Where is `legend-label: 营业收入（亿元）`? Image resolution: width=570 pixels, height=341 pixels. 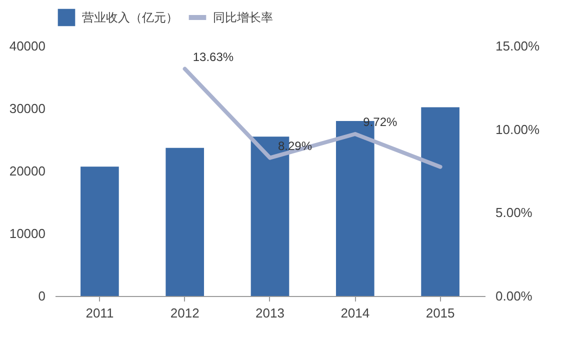 legend-label: 营业收入（亿元） is located at coordinates (130, 17).